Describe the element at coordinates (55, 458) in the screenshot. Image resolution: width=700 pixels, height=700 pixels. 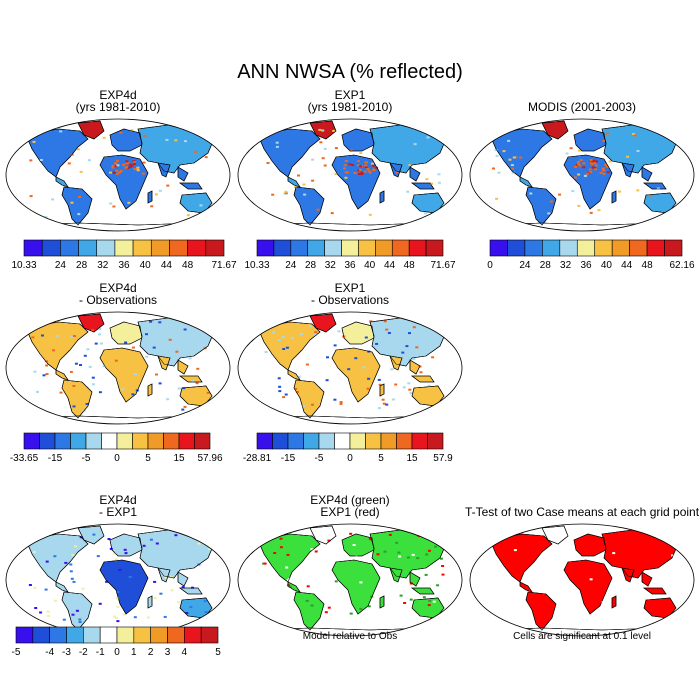
I see `colorbar-tick: -15` at that location.